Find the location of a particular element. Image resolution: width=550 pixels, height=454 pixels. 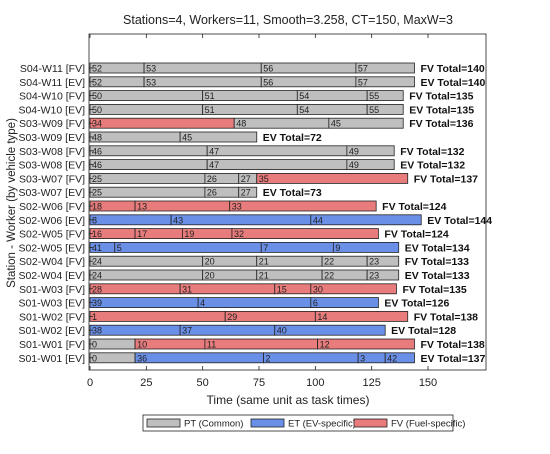

bar-row: 24 20 21 22 23 FV Total=133 is located at coordinates (279, 261).